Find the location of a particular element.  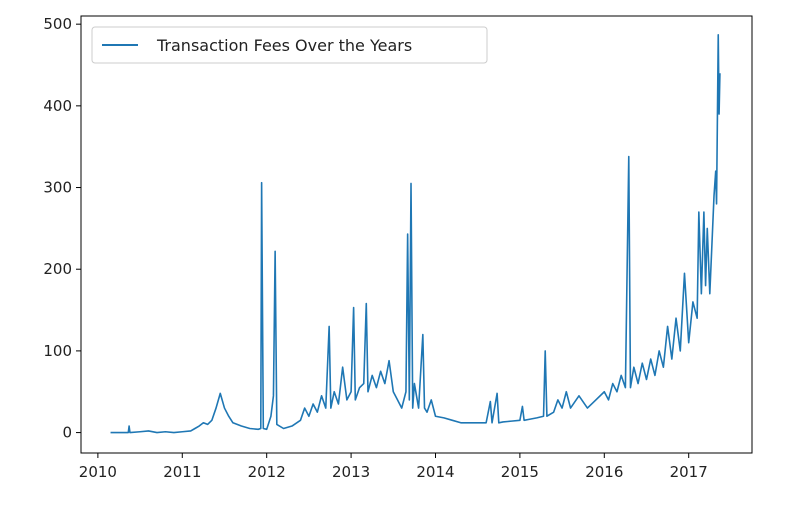

x-tick-label: 2016 is located at coordinates (604, 472).